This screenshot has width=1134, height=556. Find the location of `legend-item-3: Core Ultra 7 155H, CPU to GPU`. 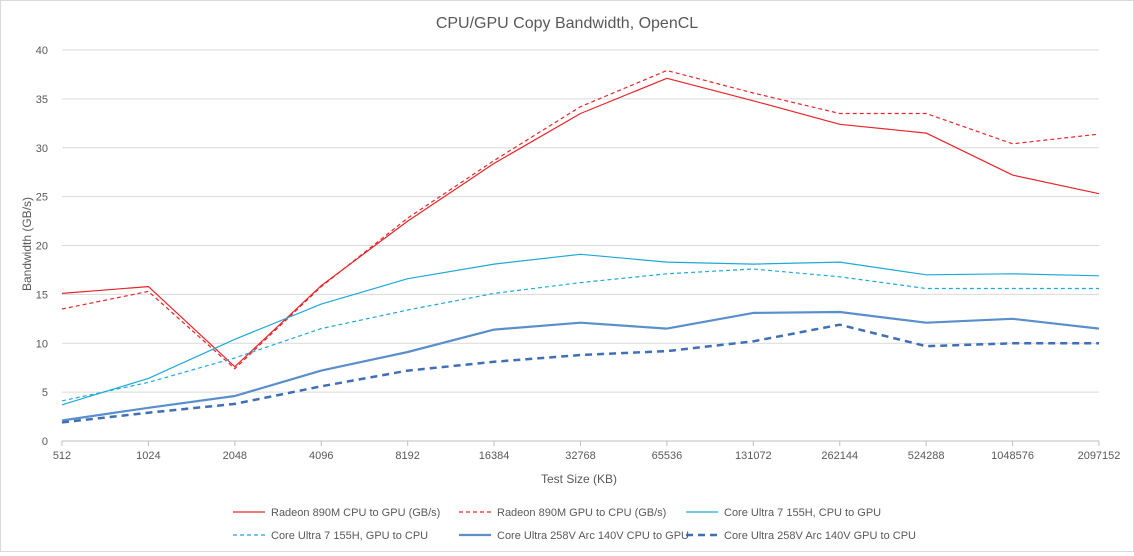

legend-item-3: Core Ultra 7 155H, CPU to GPU is located at coordinates (783, 513).